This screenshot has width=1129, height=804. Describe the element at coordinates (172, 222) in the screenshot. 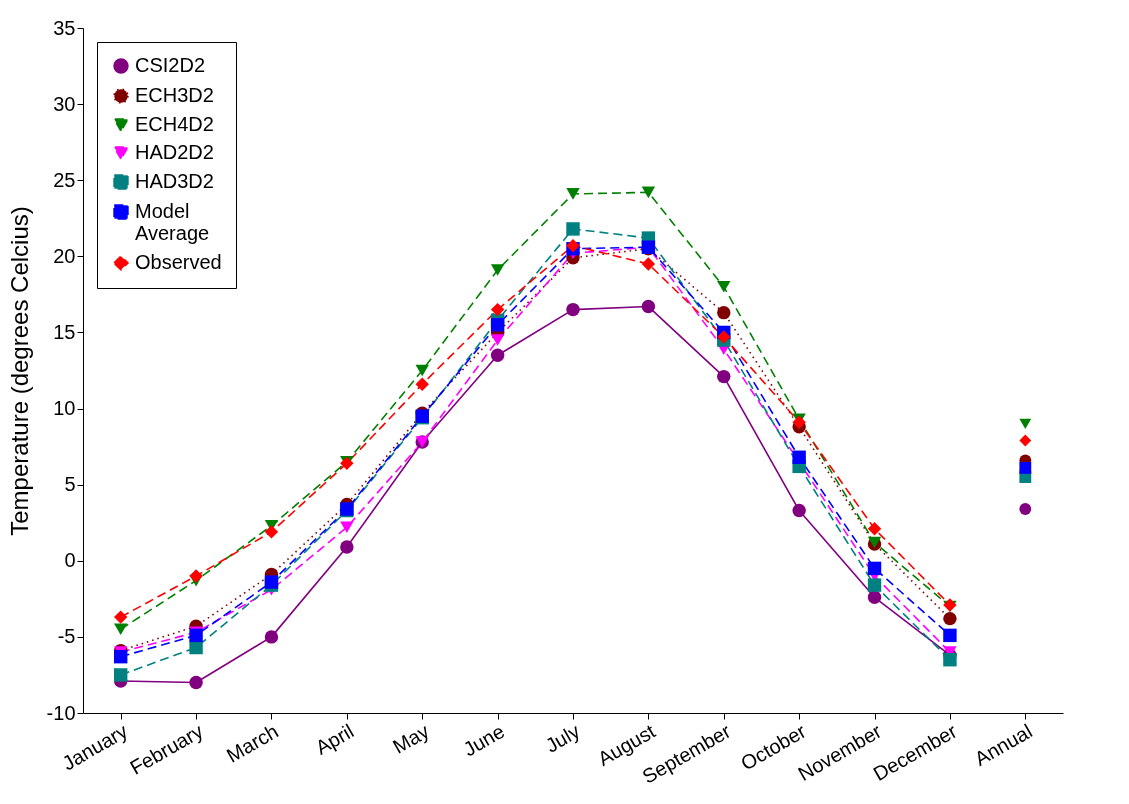

I see `legend-label: Model Average` at that location.